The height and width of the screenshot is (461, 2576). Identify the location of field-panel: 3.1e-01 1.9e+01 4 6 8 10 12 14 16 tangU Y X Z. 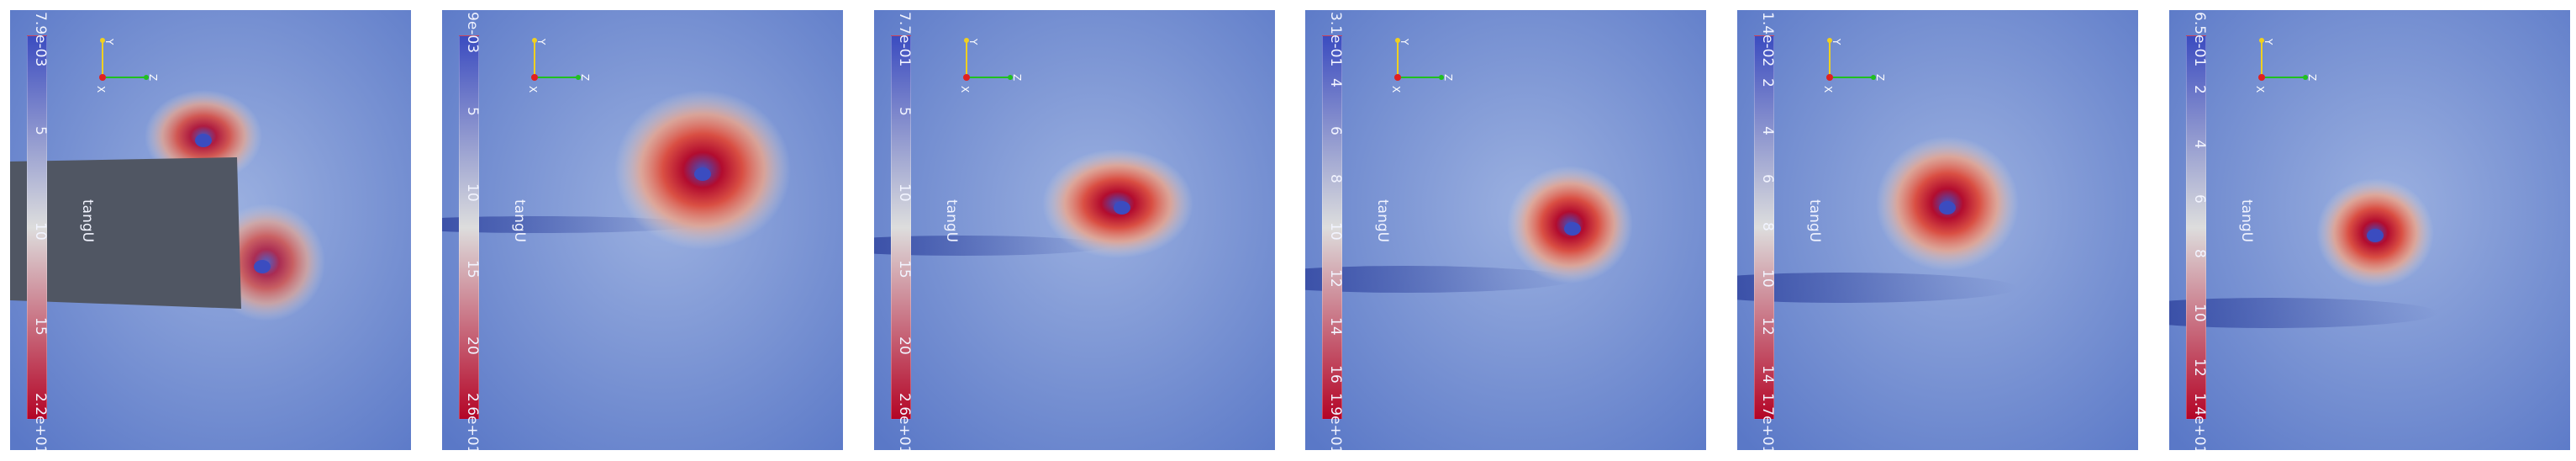
(1505, 230).